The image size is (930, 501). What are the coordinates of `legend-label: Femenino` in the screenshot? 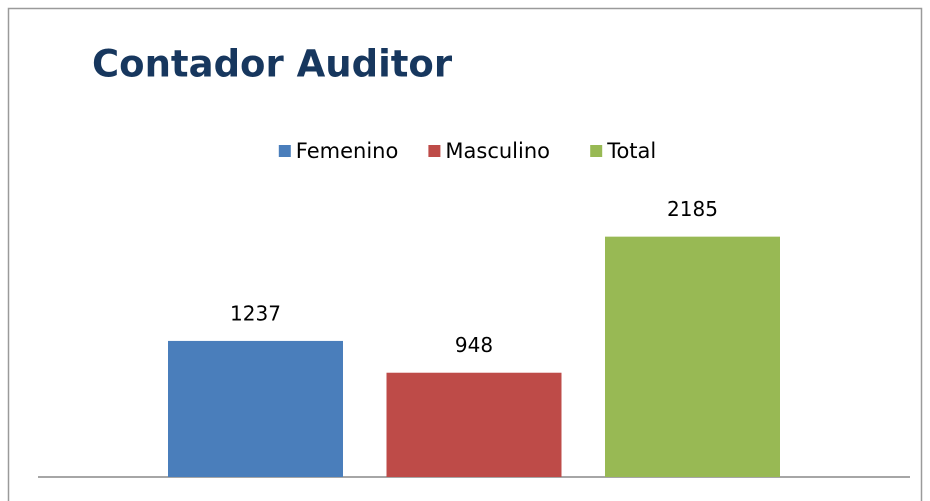 It's located at (347, 151).